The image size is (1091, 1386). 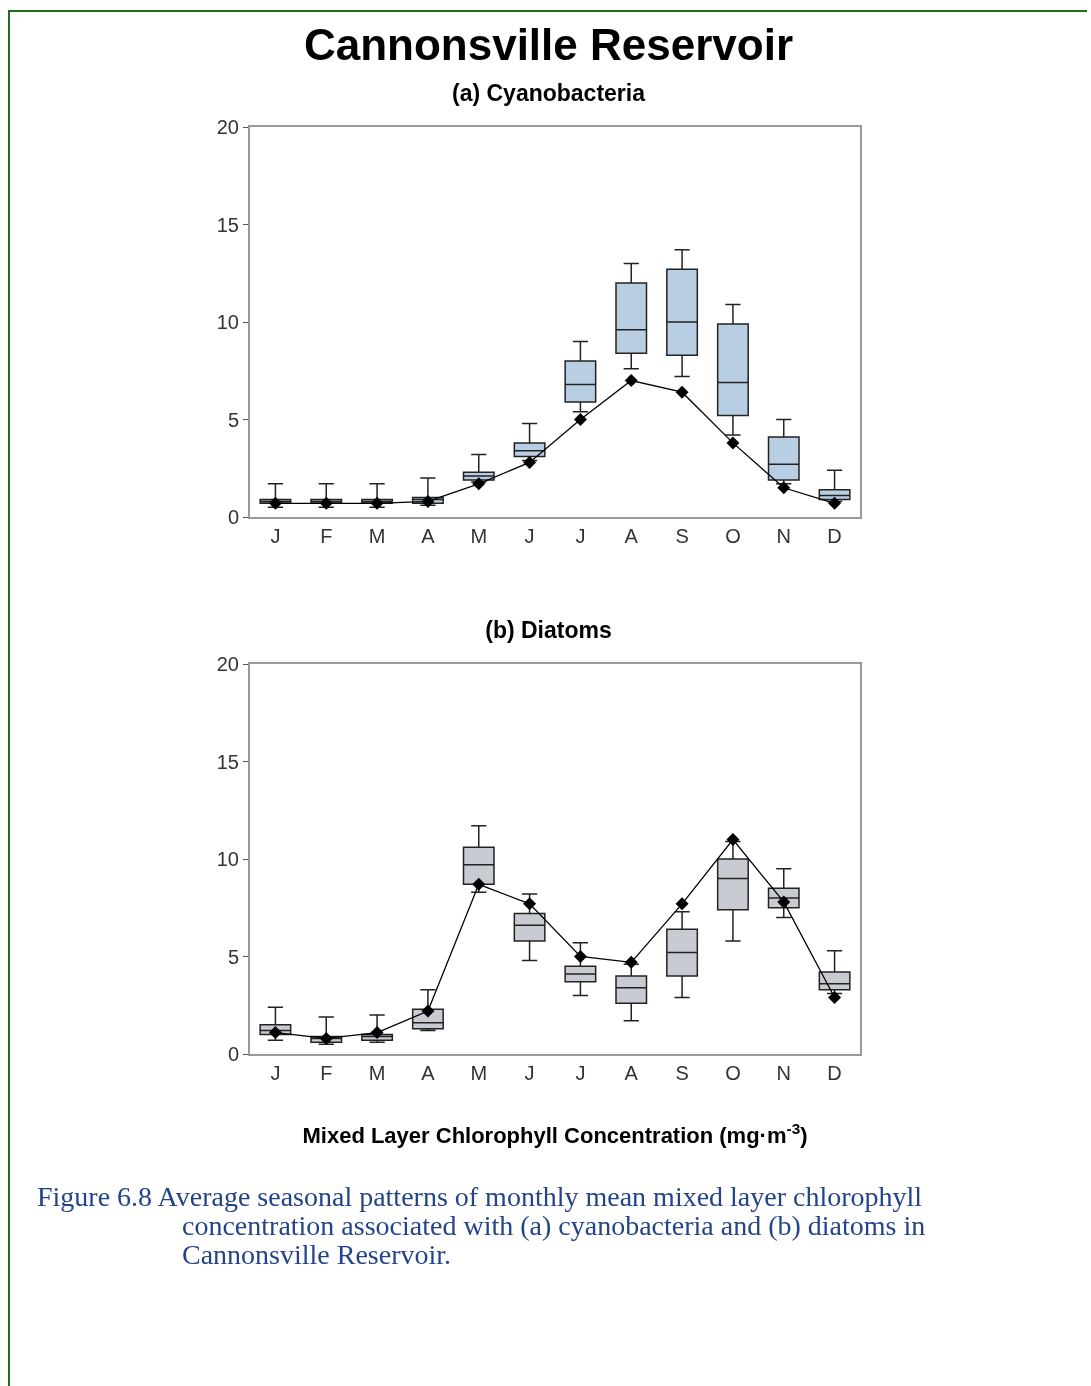 What do you see at coordinates (481, 1225) in the screenshot?
I see `caption: Figure 6.8 Average seasonal patterns of monthly mean mixed layer chlorophyll concentration associated with (a) cyanobacteria and (b) diatoms in Cannonsville Reservoir.` at bounding box center [481, 1225].